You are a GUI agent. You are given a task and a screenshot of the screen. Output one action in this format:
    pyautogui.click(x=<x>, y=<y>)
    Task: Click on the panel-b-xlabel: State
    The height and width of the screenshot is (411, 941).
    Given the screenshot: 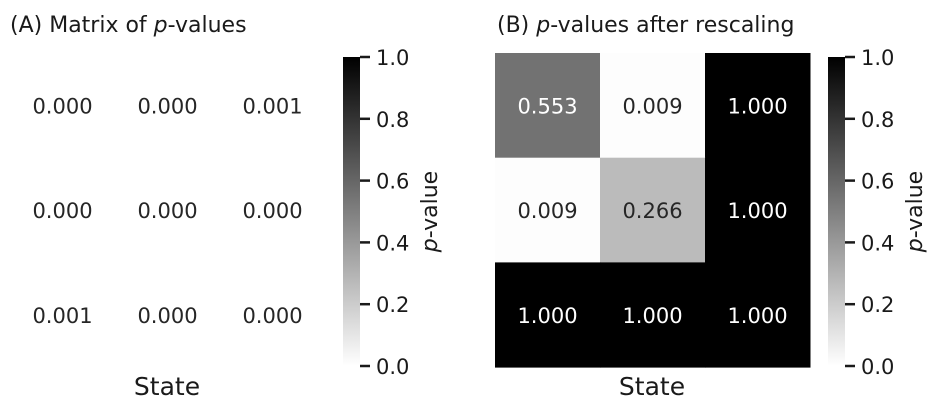 What is the action you would take?
    pyautogui.click(x=652, y=386)
    